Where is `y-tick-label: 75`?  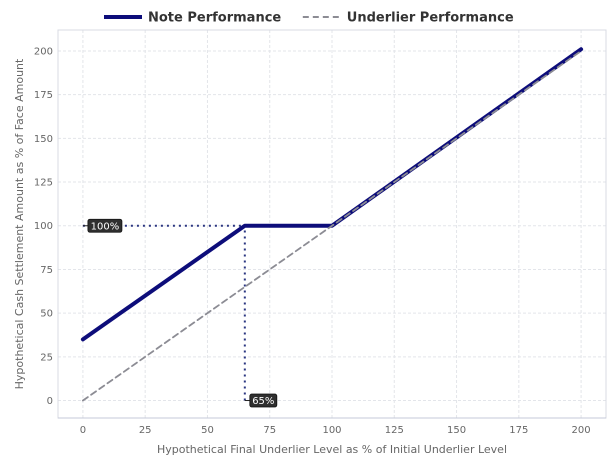 y-tick-label: 75 is located at coordinates (46, 270).